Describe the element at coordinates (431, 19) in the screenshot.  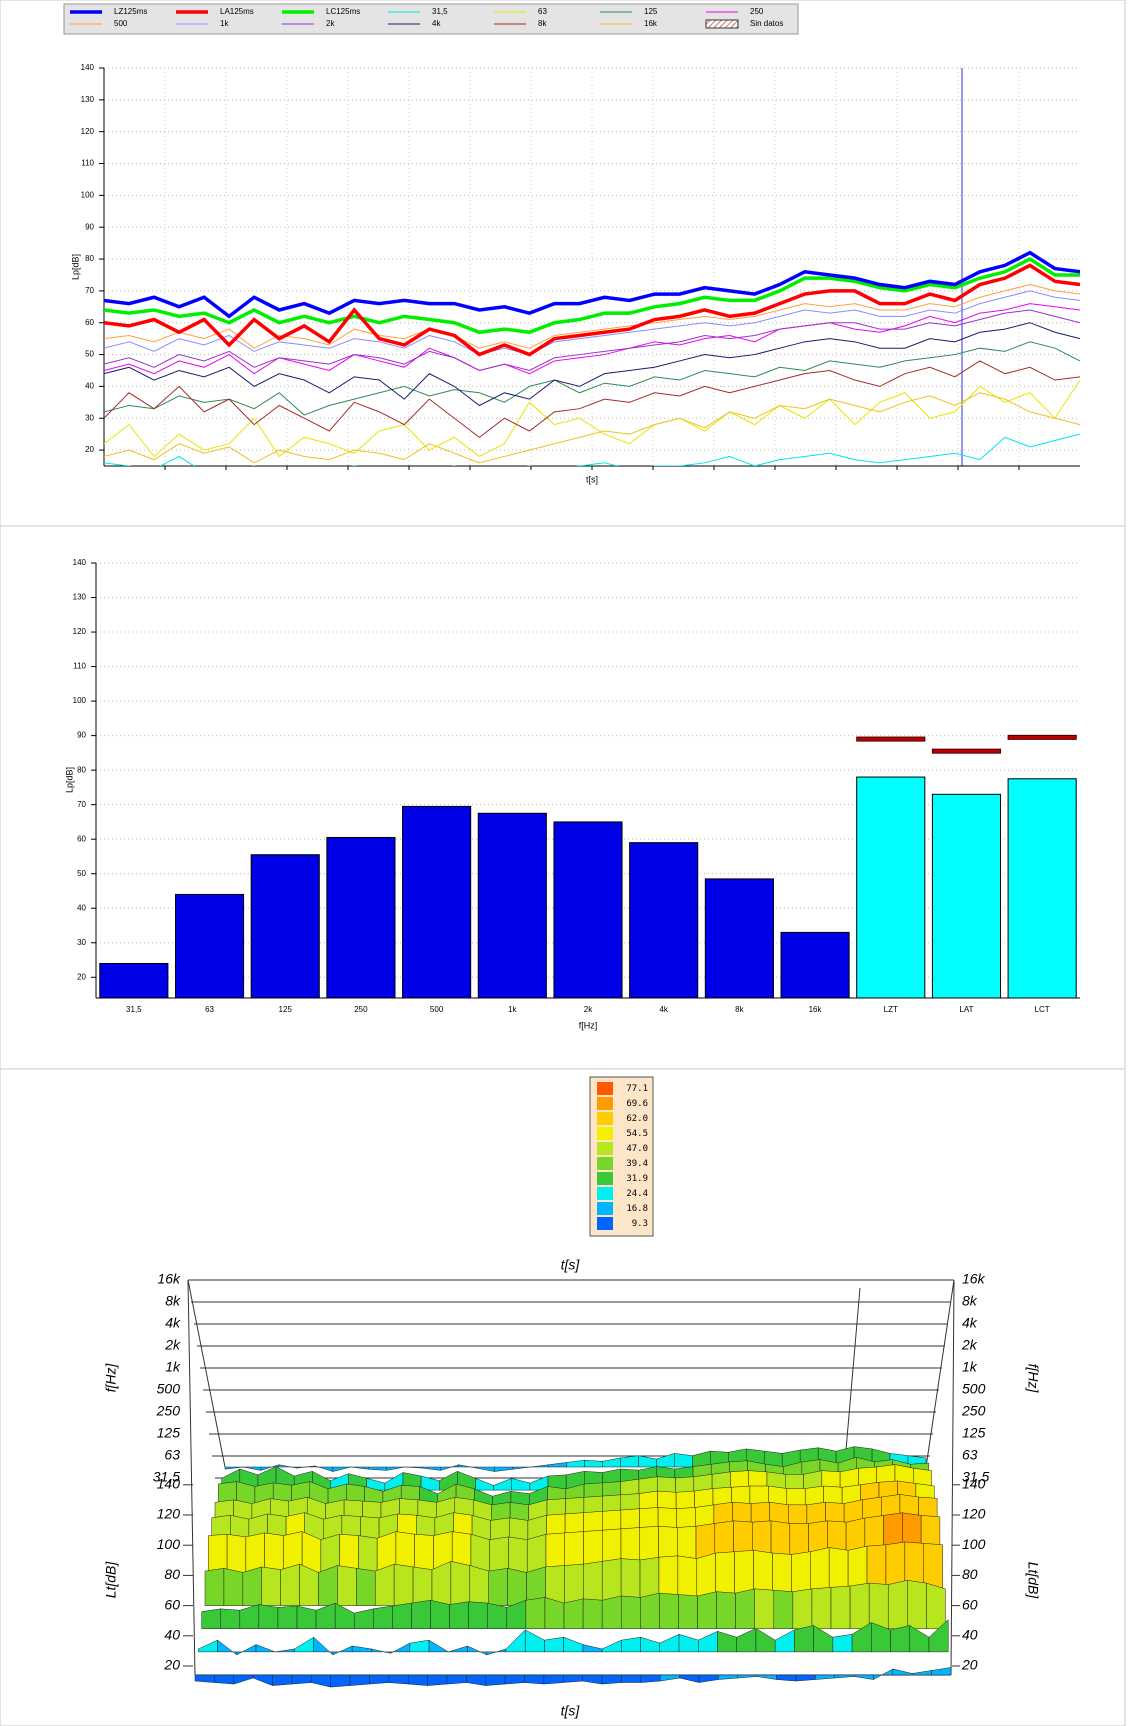
I see `legend-box` at that location.